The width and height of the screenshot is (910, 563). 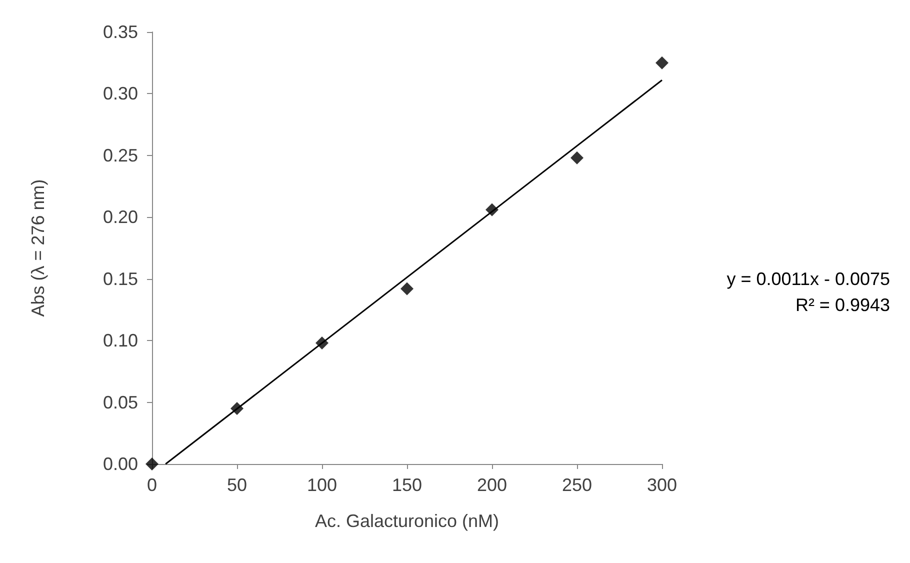 I want to click on x-tick-label: 200, so click(x=492, y=485).